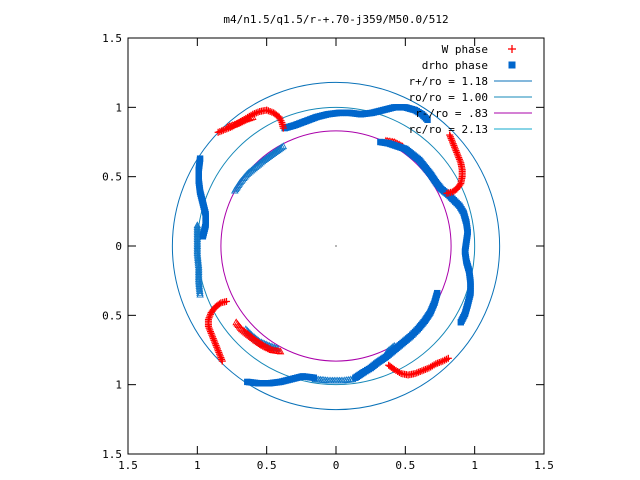 This screenshot has width=640, height=480. I want to click on x-tick-label: 0, so click(336, 465).